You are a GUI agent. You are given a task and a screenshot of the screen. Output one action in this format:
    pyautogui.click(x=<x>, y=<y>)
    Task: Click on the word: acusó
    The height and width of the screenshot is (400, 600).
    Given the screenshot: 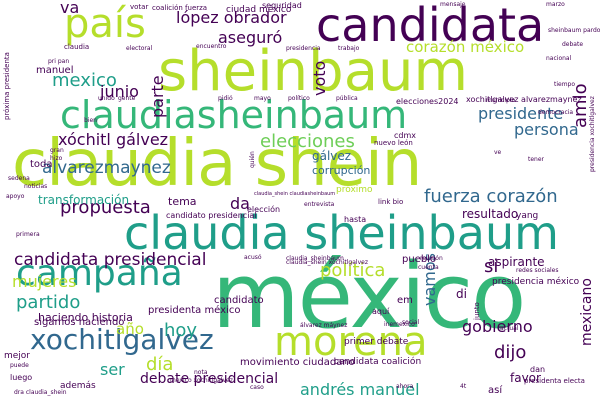 What is the action you would take?
    pyautogui.click(x=253, y=257)
    